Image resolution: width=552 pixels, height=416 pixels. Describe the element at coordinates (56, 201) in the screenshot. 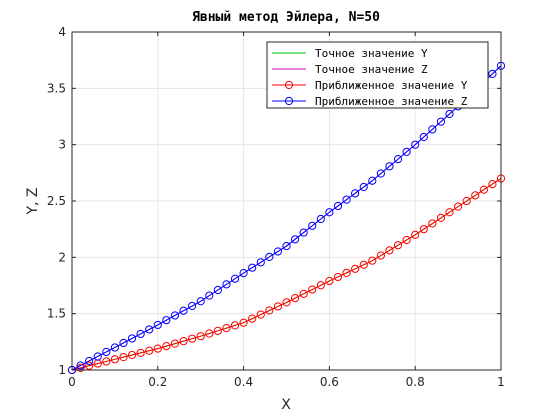

I see `y-tick-label: 2.5` at that location.